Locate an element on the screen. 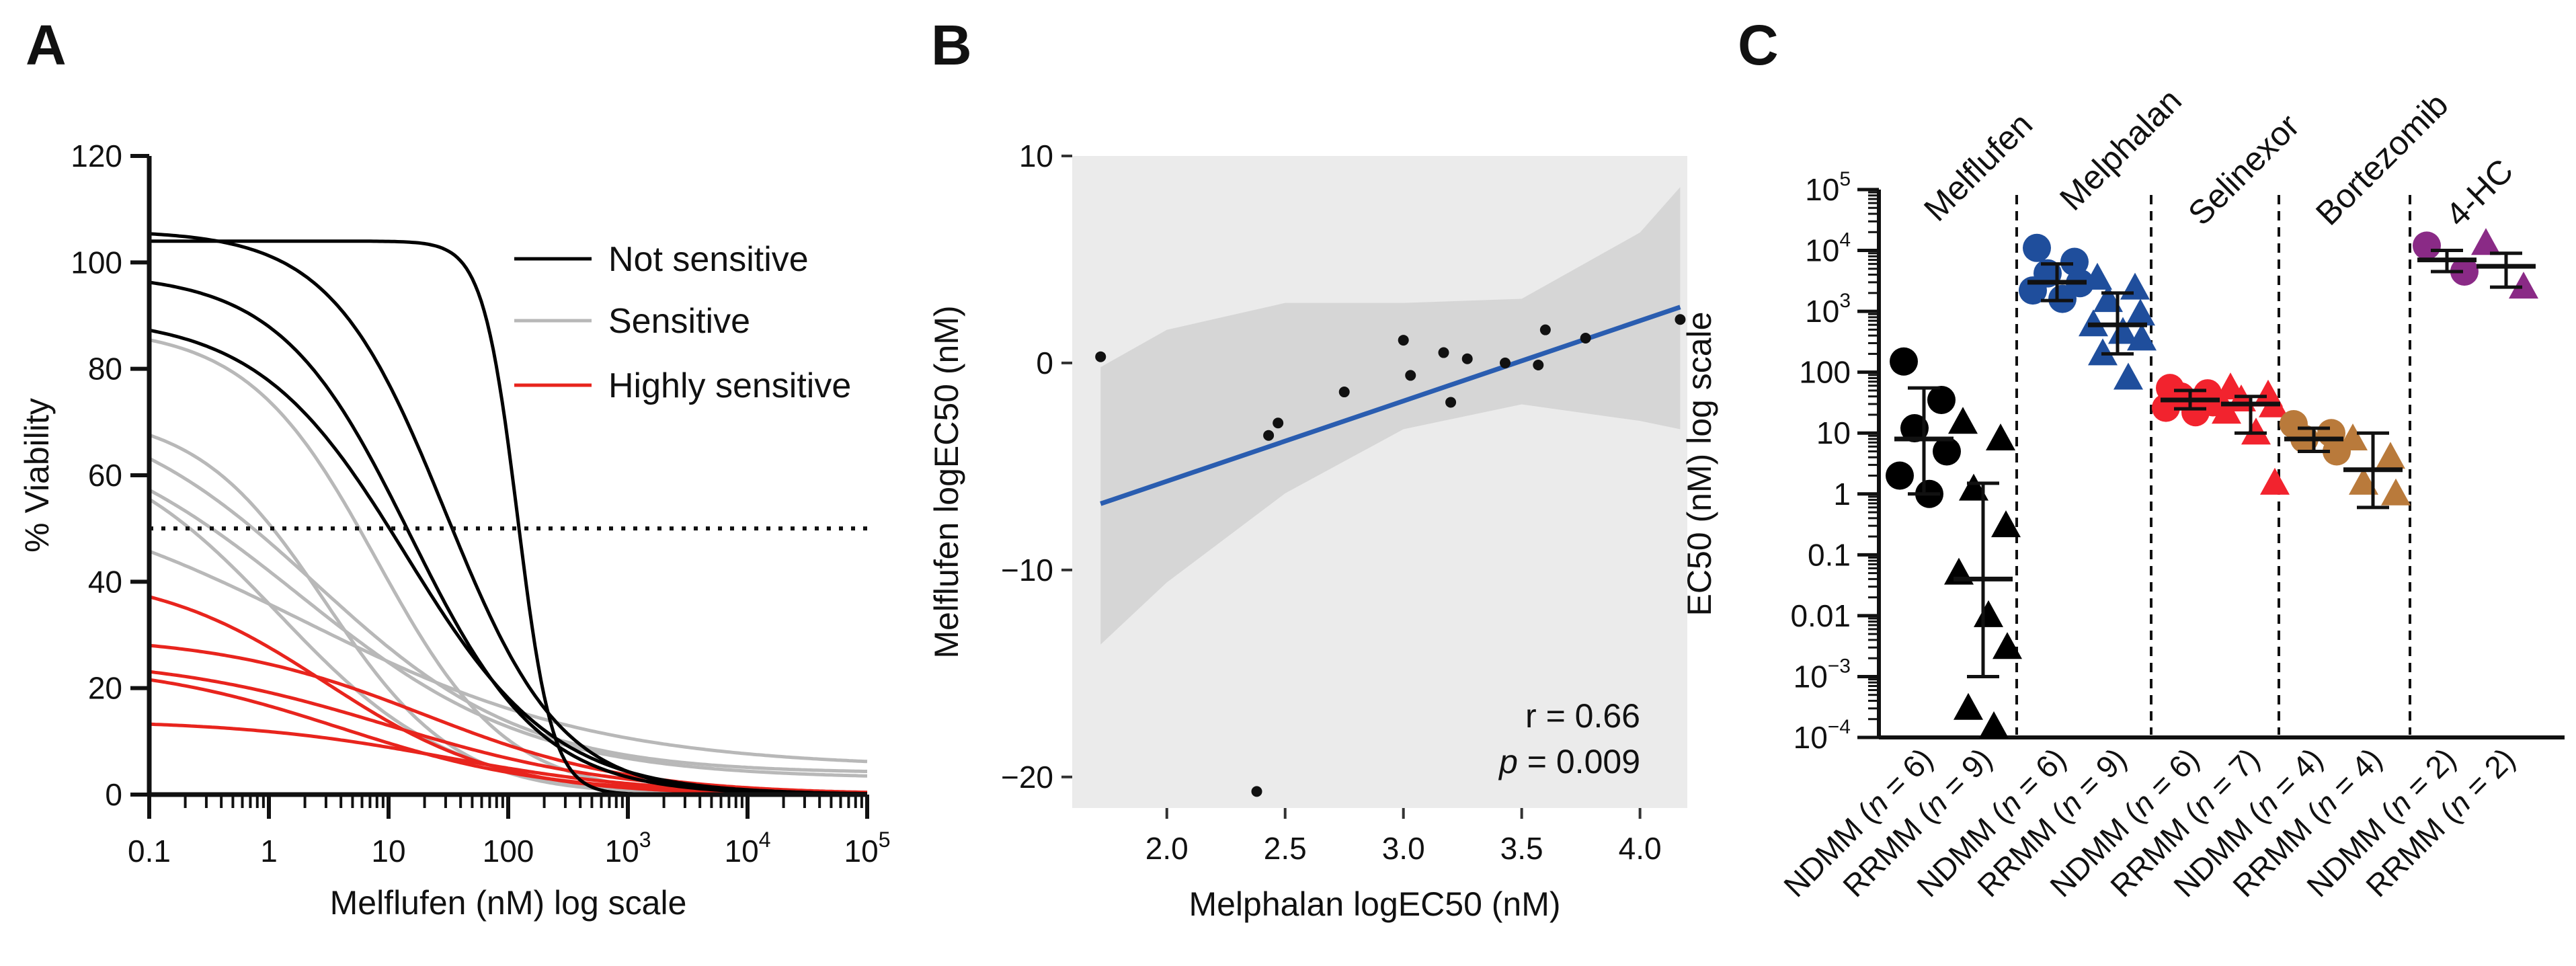  y-tick-label-10: 10 is located at coordinates (1036, 155).